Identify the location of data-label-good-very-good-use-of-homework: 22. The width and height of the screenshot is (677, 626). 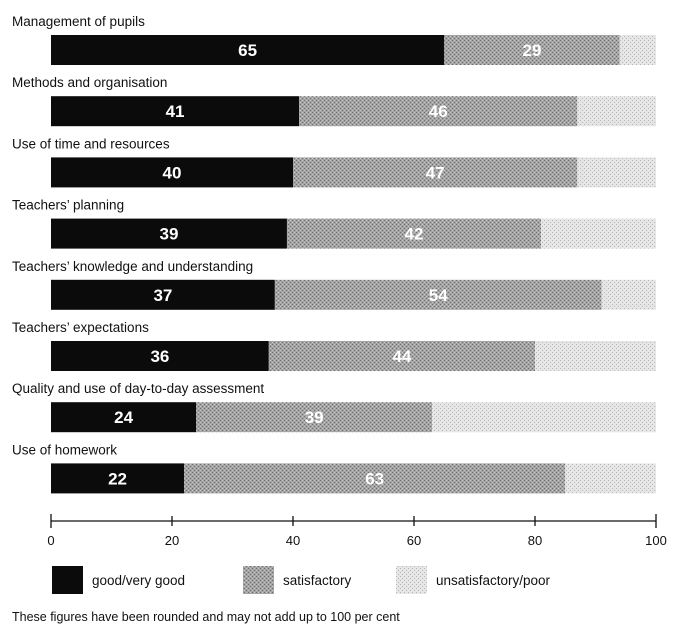
(117, 478).